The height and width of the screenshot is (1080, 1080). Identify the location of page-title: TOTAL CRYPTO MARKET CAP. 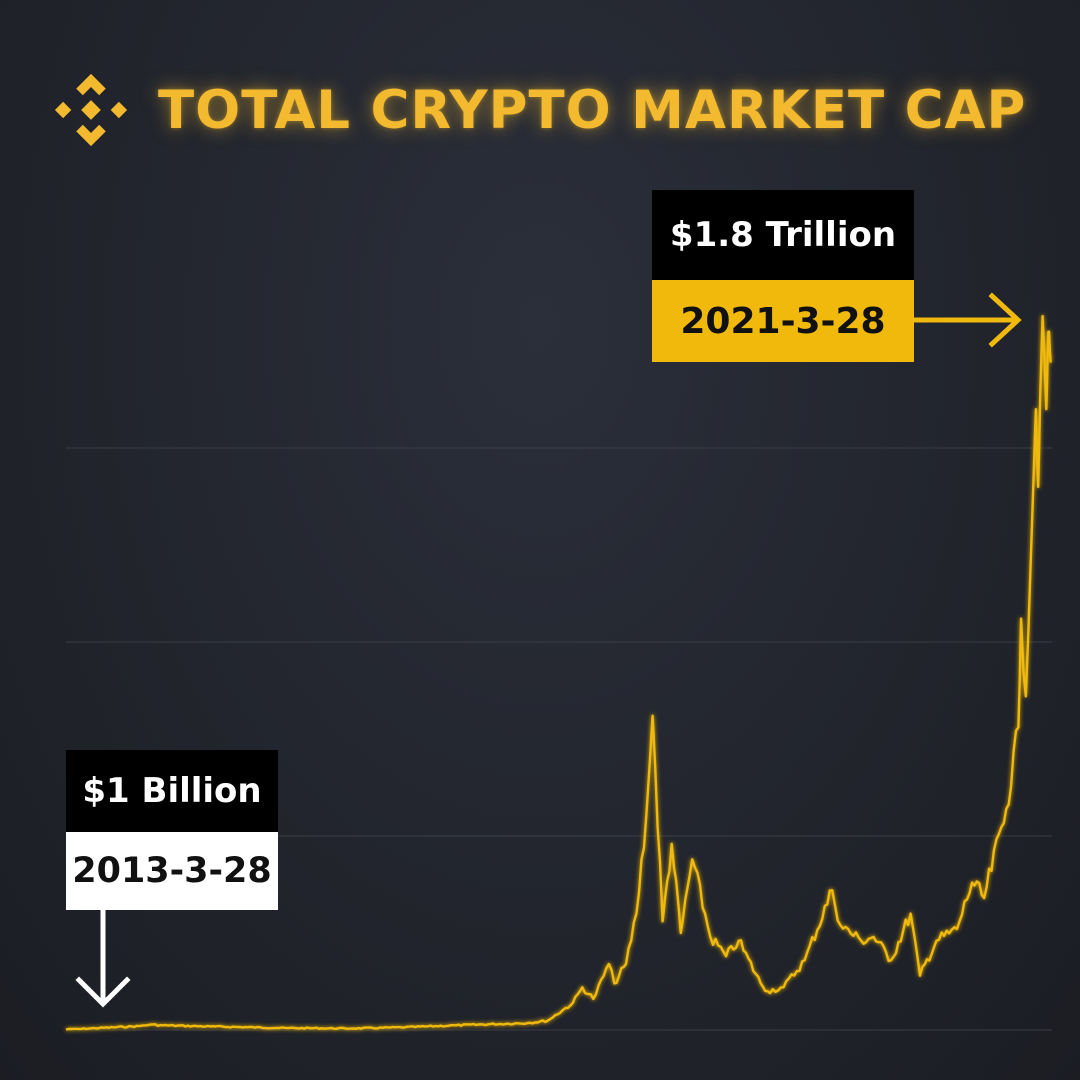
(592, 110).